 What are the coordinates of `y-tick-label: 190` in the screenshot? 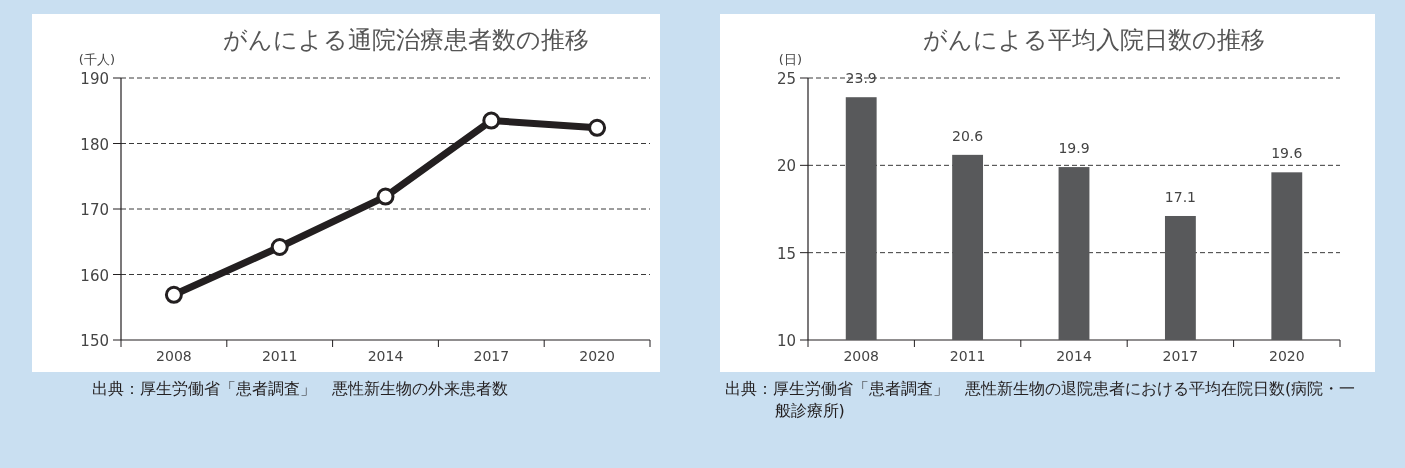 It's located at (94, 79).